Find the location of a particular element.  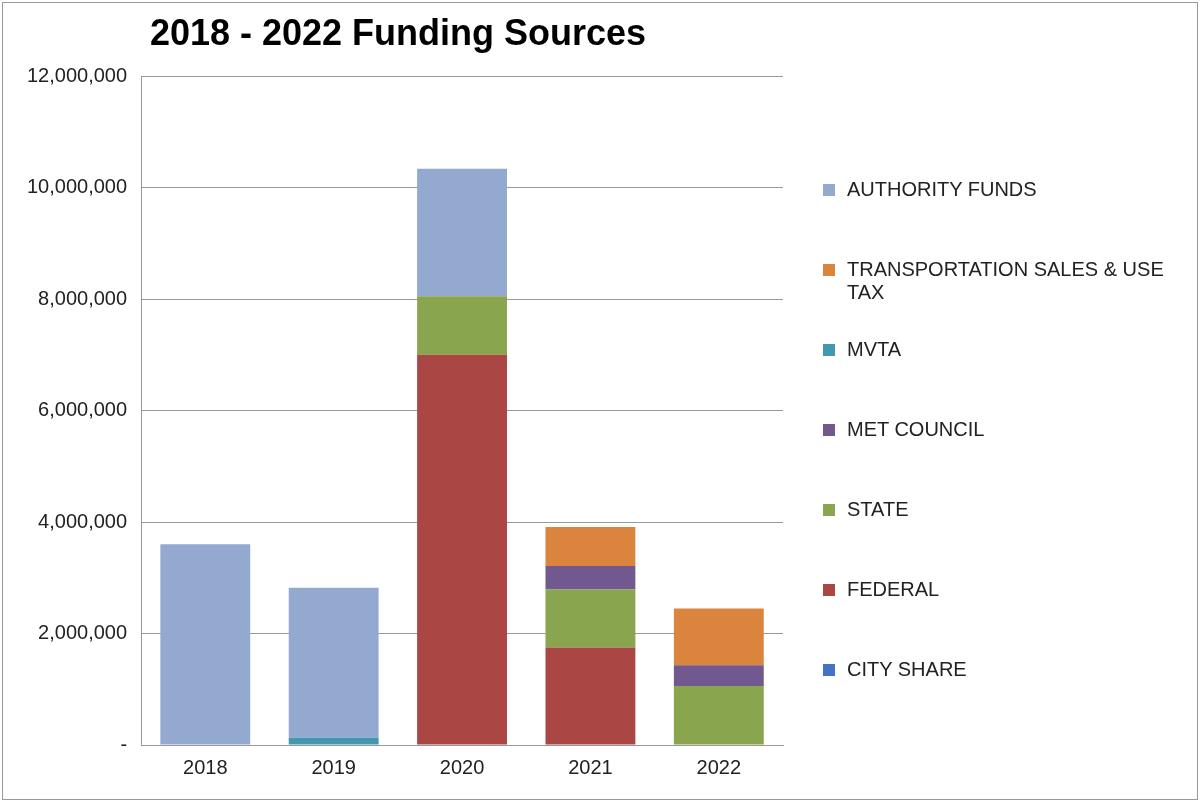

legend-label: MVTA is located at coordinates (874, 349).